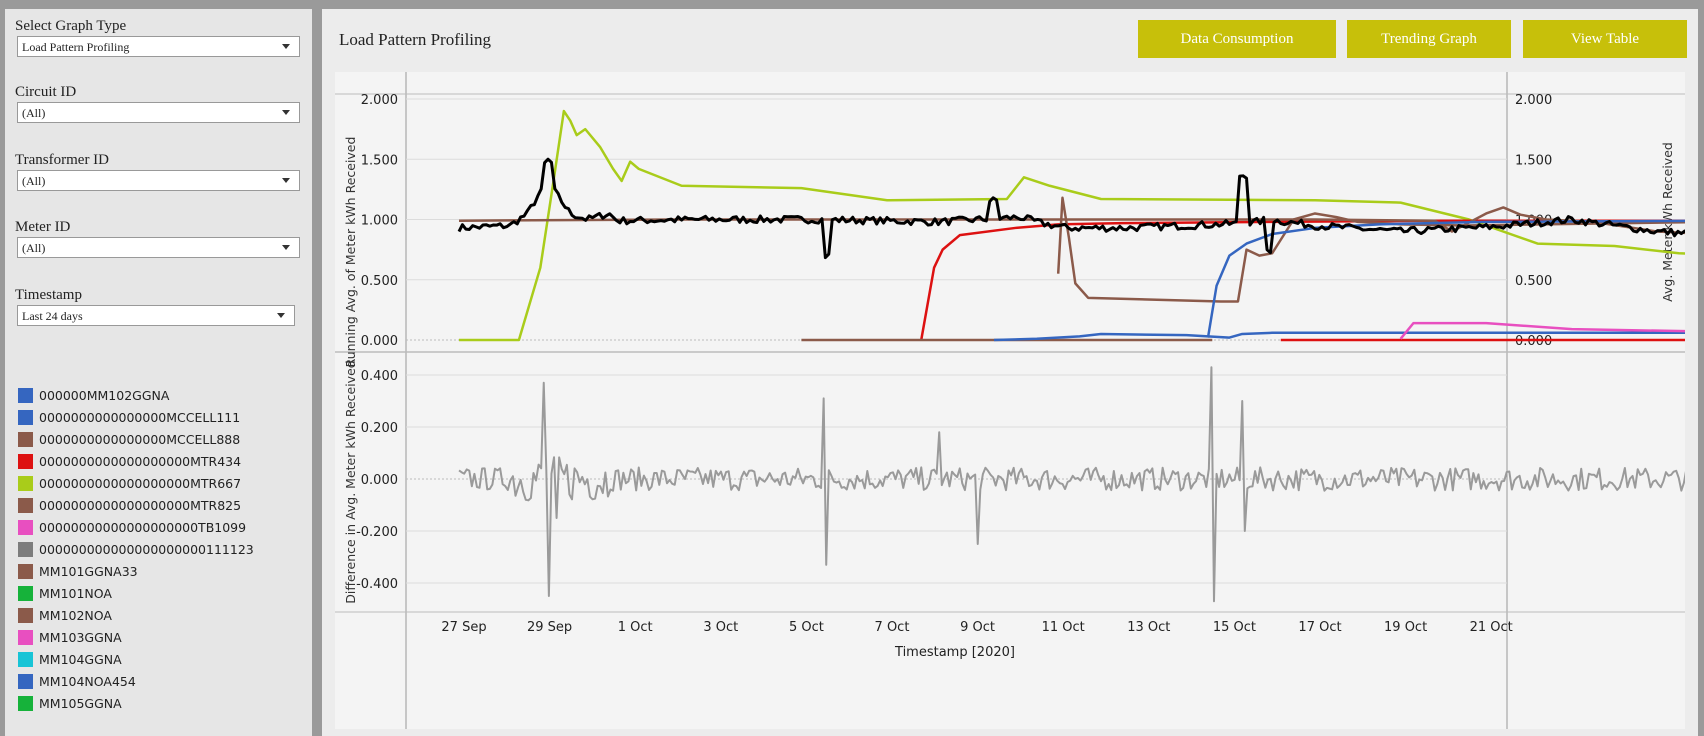  I want to click on legend-item: 0000000000000000000MTR667, so click(163, 483).